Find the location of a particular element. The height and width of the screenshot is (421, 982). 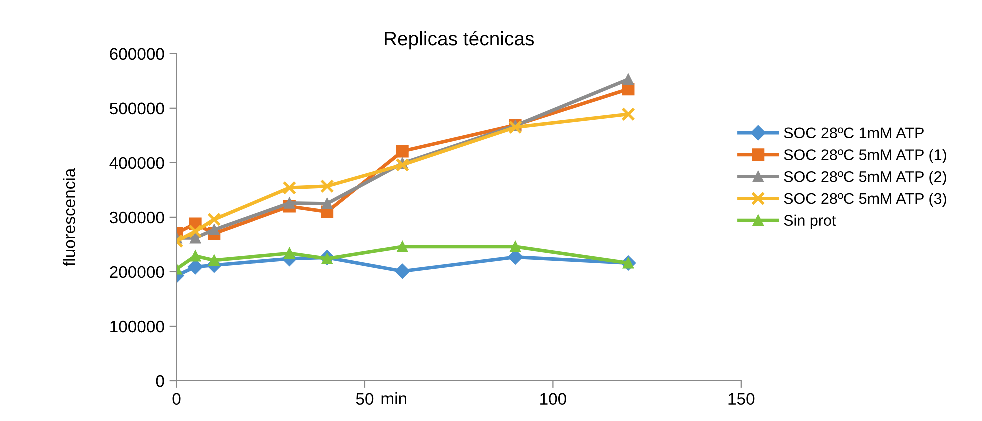

y-axis-title: fluorescencia is located at coordinates (69, 217).